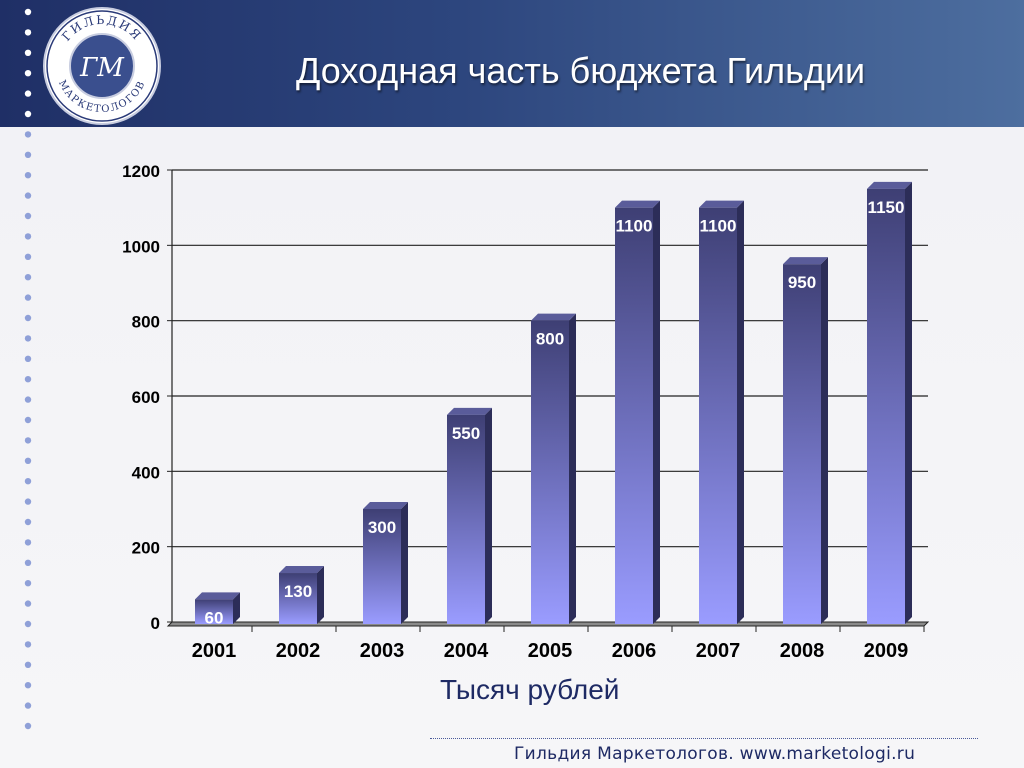 This screenshot has height=768, width=1024. Describe the element at coordinates (718, 651) in the screenshot. I see `x-tick-label: 2007` at that location.